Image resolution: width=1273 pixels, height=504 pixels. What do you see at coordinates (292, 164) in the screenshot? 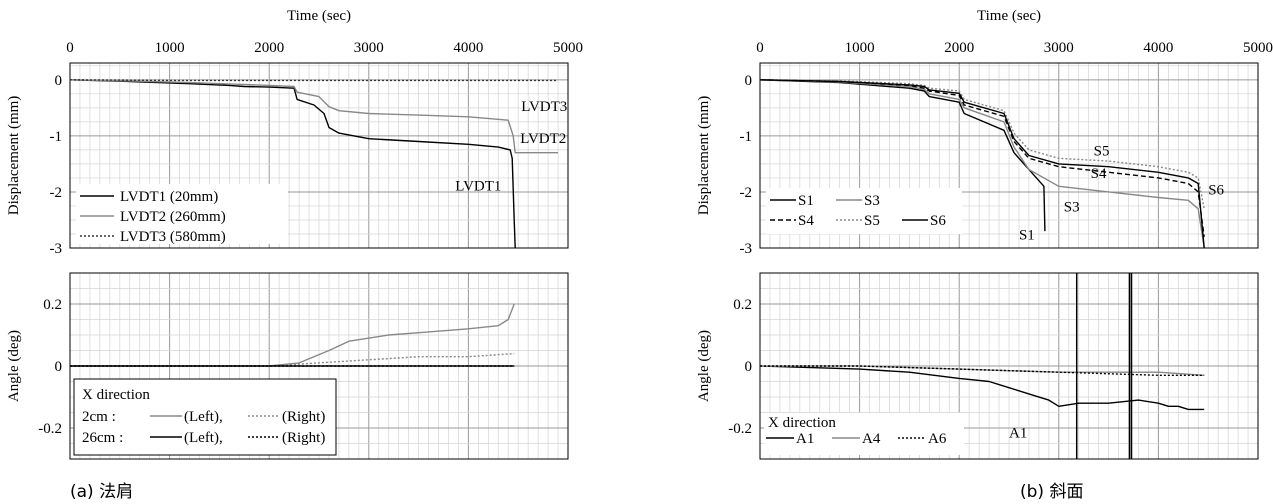
I see `series-line-lvdt1-20mm-` at bounding box center [292, 164].